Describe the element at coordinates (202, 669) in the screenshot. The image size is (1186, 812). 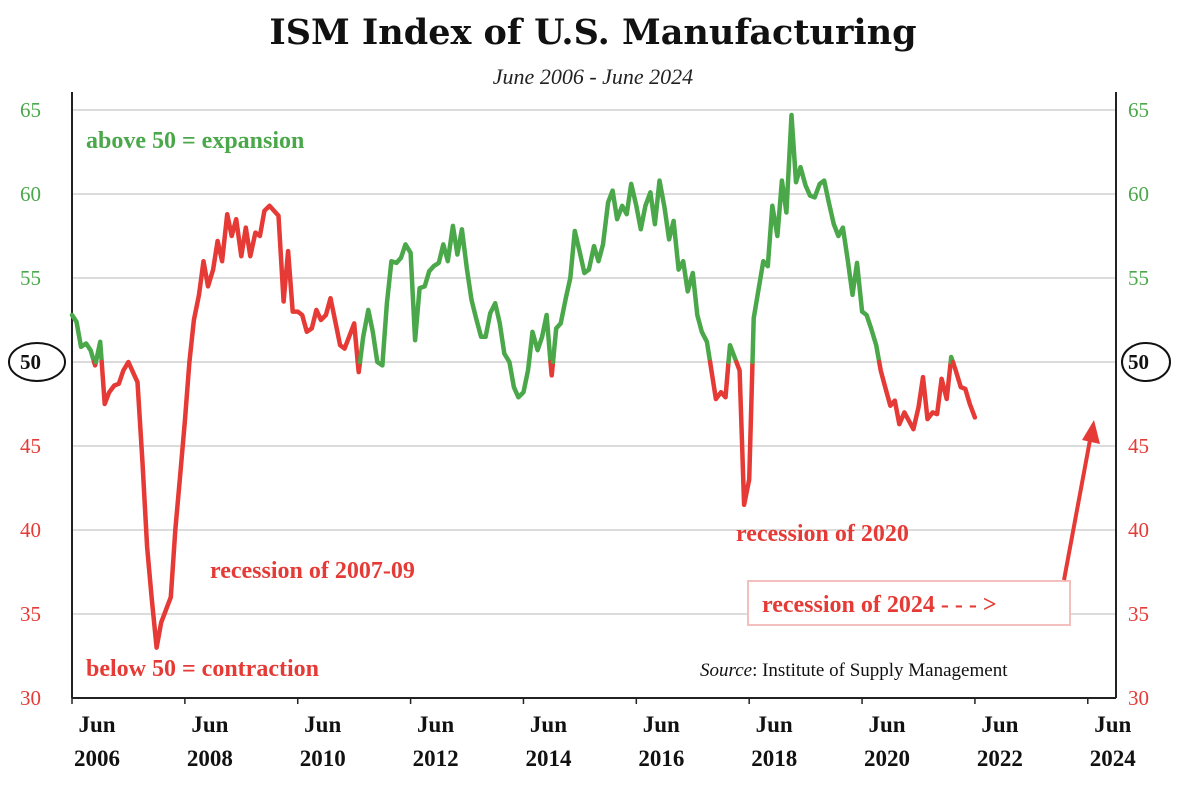
I see `annotation-contraction: below 50 = contraction` at that location.